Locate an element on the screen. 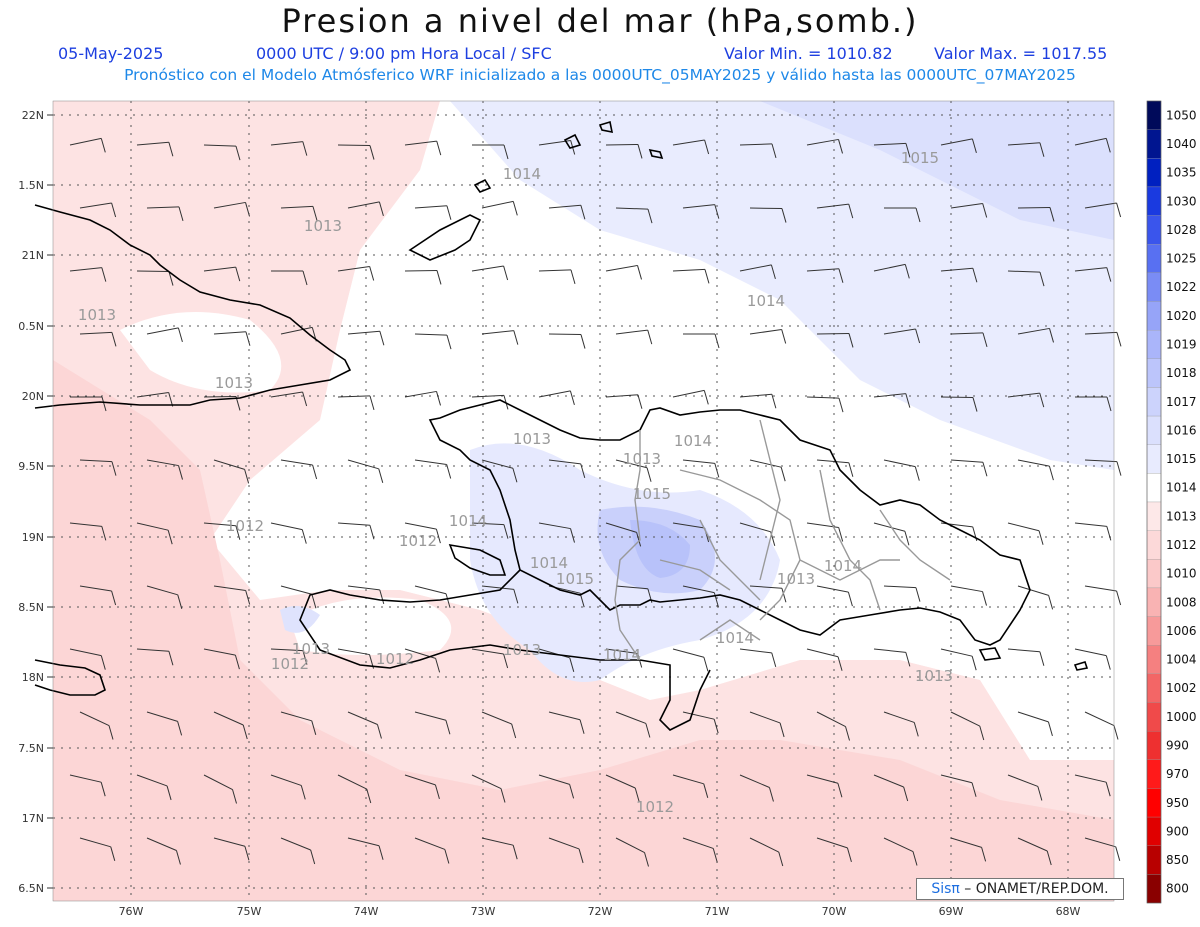  colorbar-label: 1040 is located at coordinates (1181, 144).